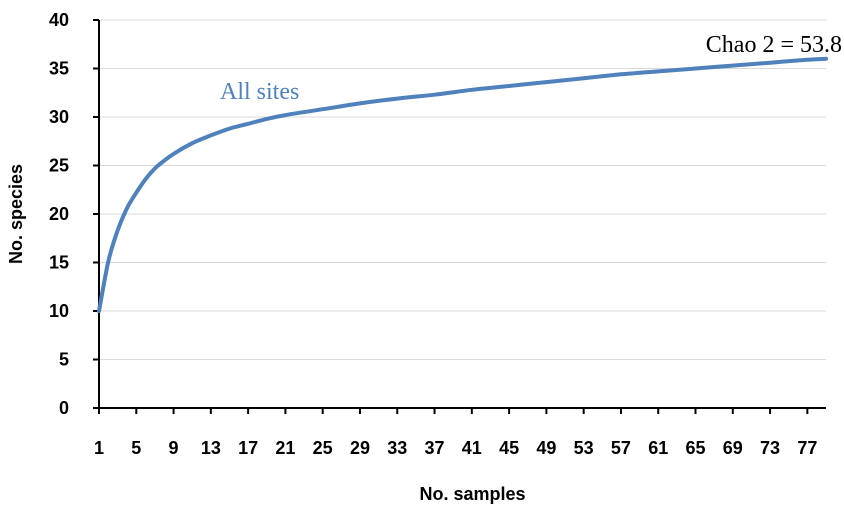  Describe the element at coordinates (774, 45) in the screenshot. I see `annotation-chao2: Chao 2 = 53.8` at that location.